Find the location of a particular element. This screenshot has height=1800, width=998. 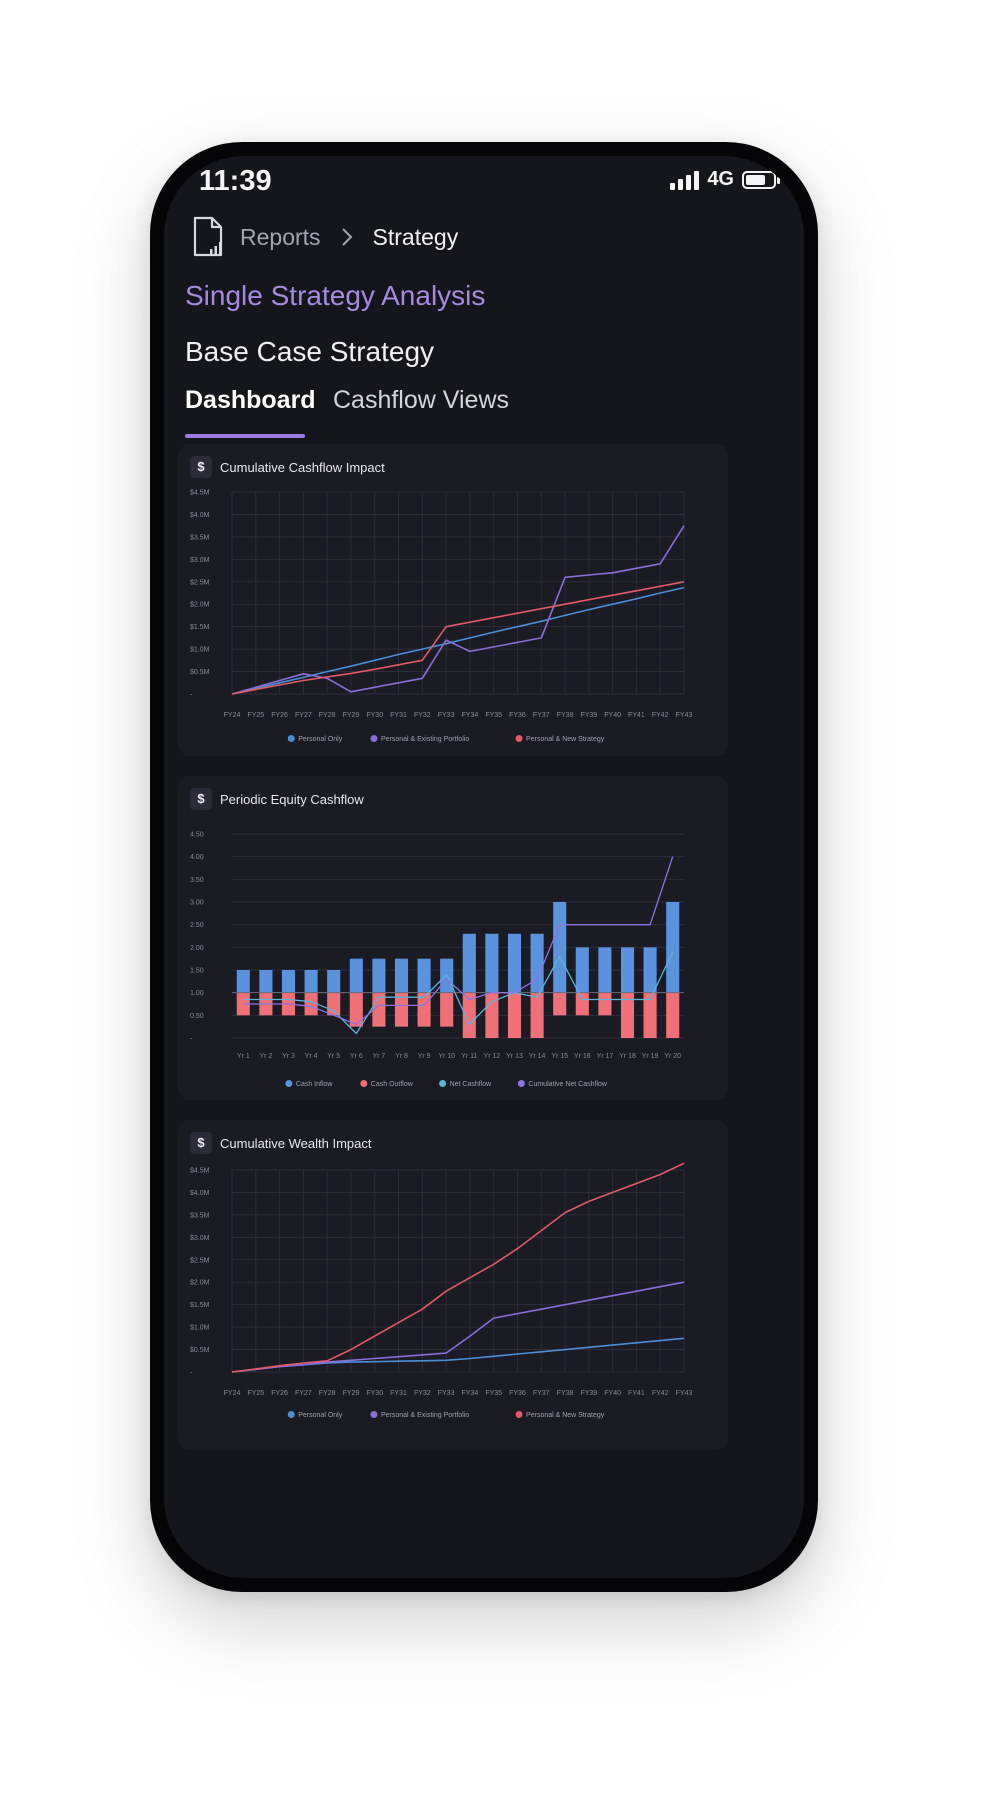

tab-dashboard: Dashboard is located at coordinates (250, 400).